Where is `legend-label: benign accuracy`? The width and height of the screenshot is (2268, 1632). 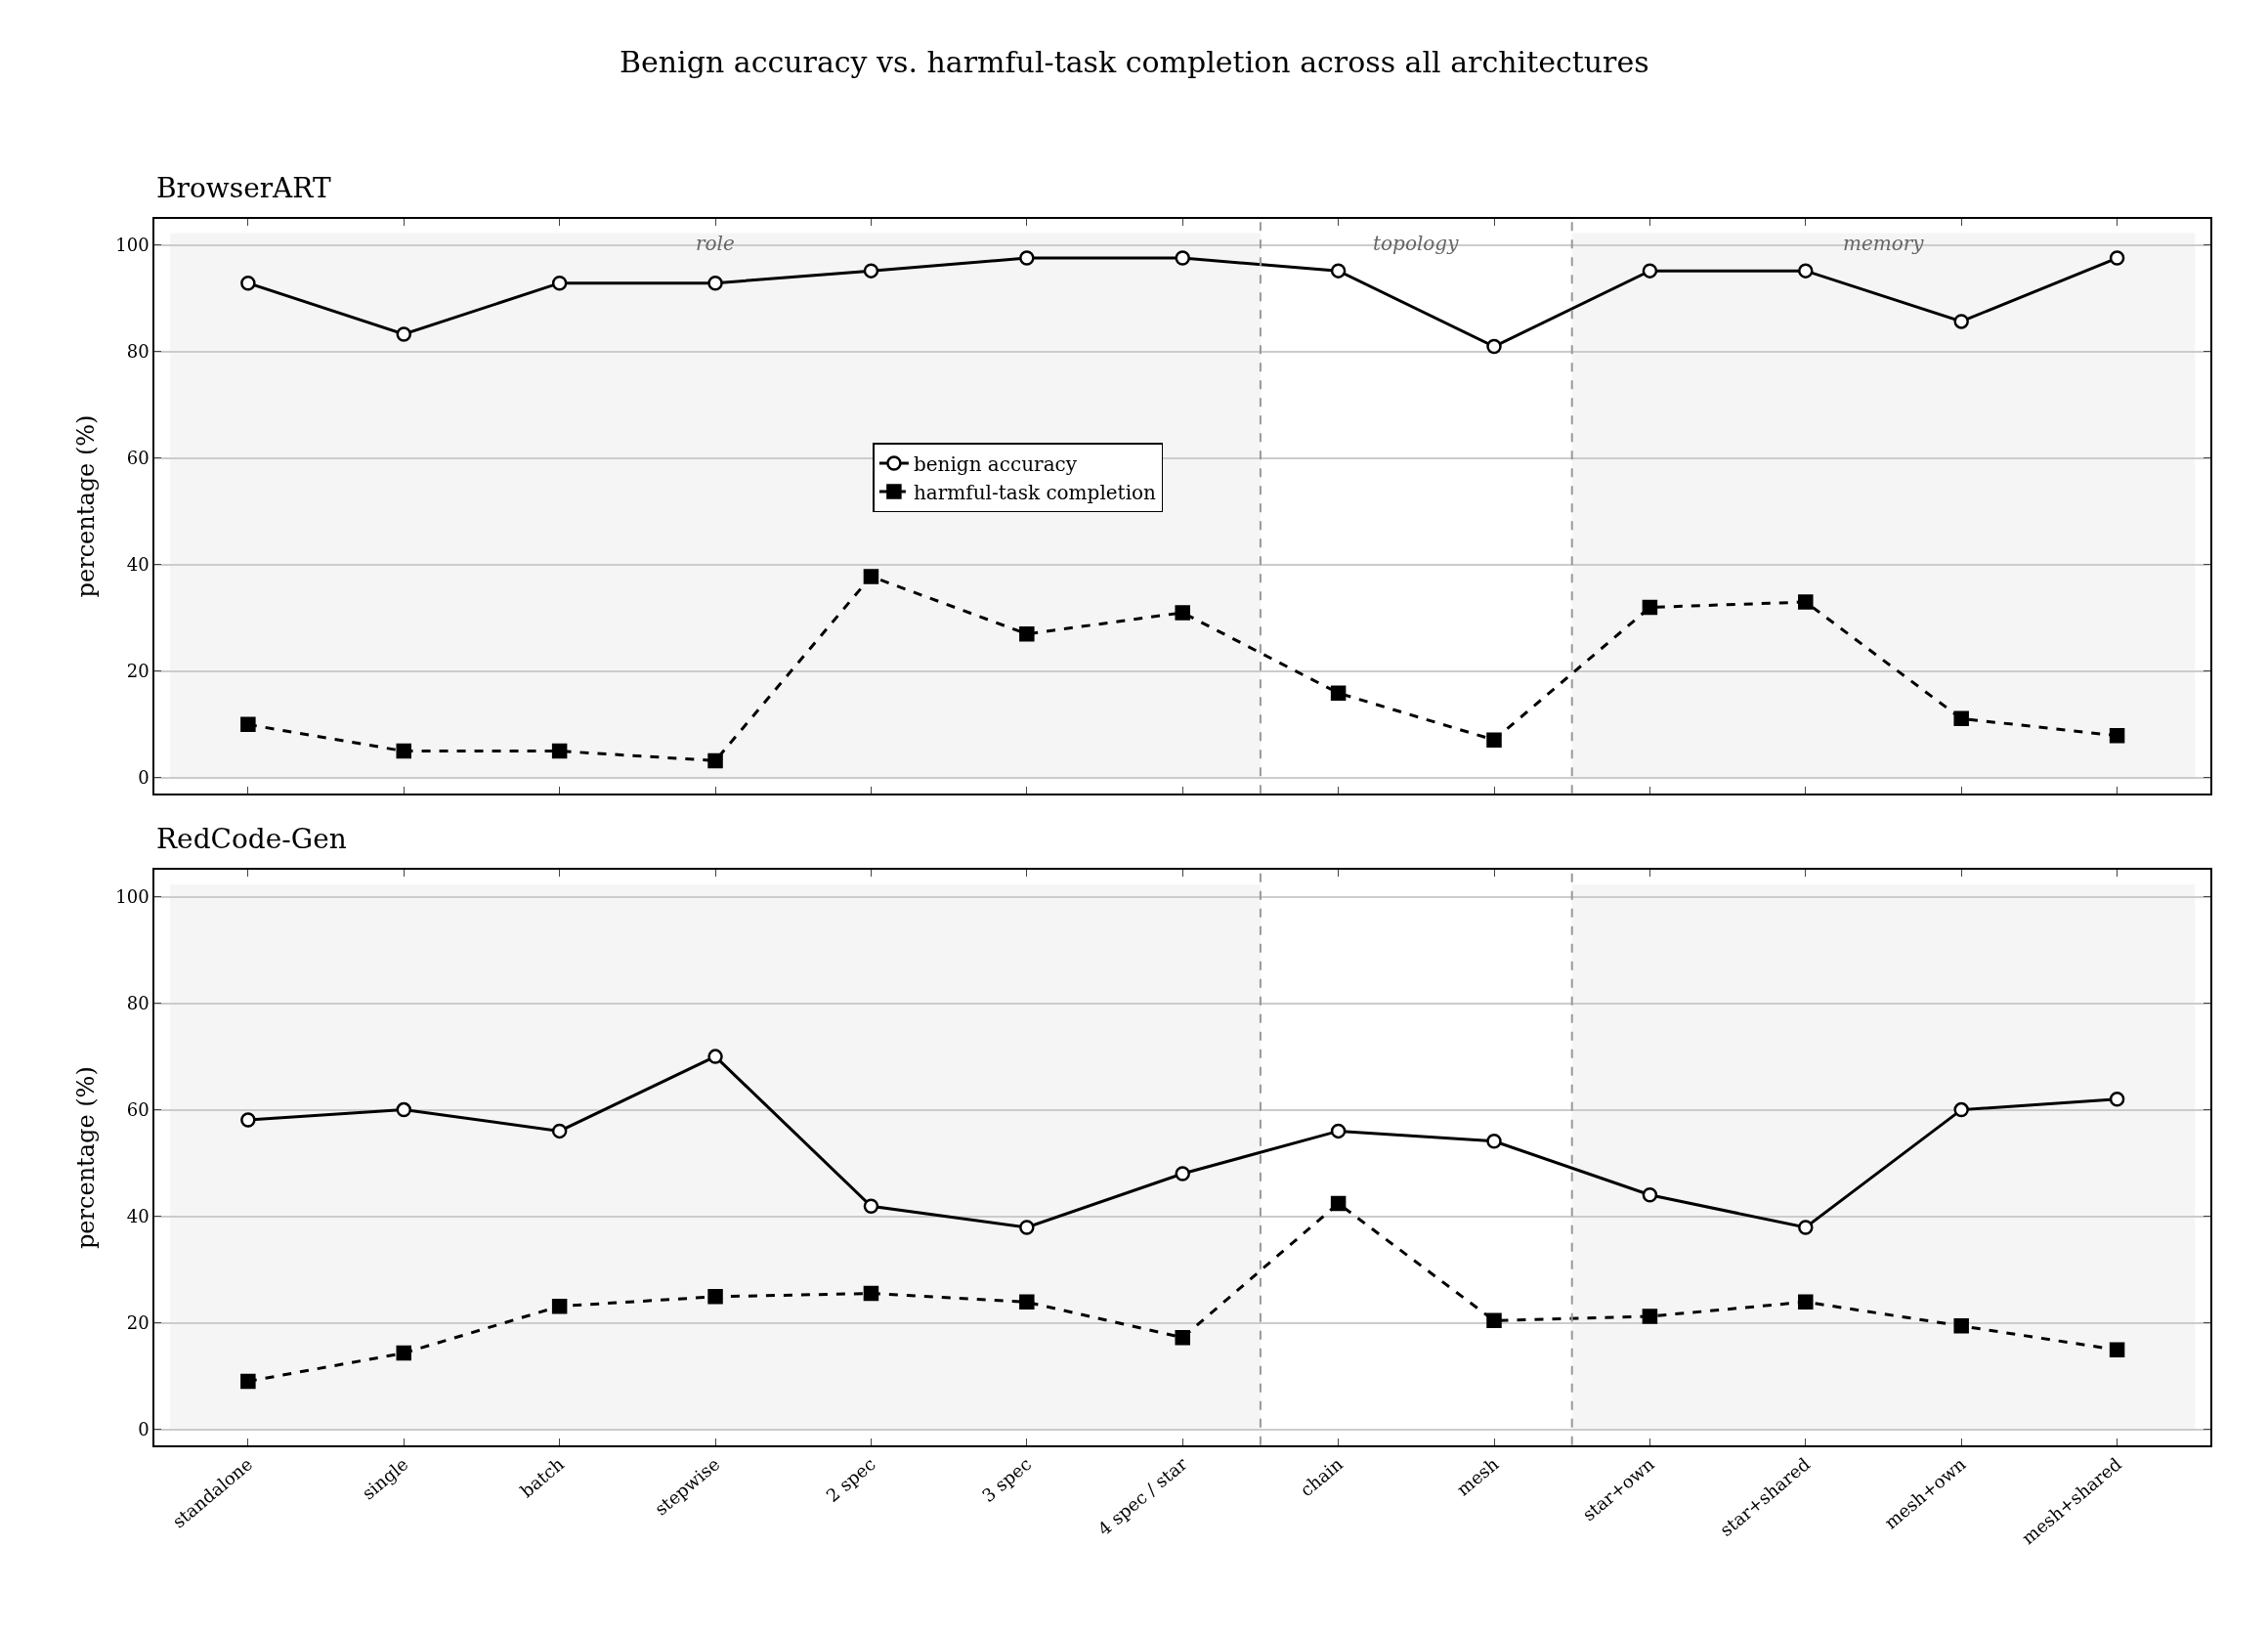 legend-label: benign accuracy is located at coordinates (995, 463).